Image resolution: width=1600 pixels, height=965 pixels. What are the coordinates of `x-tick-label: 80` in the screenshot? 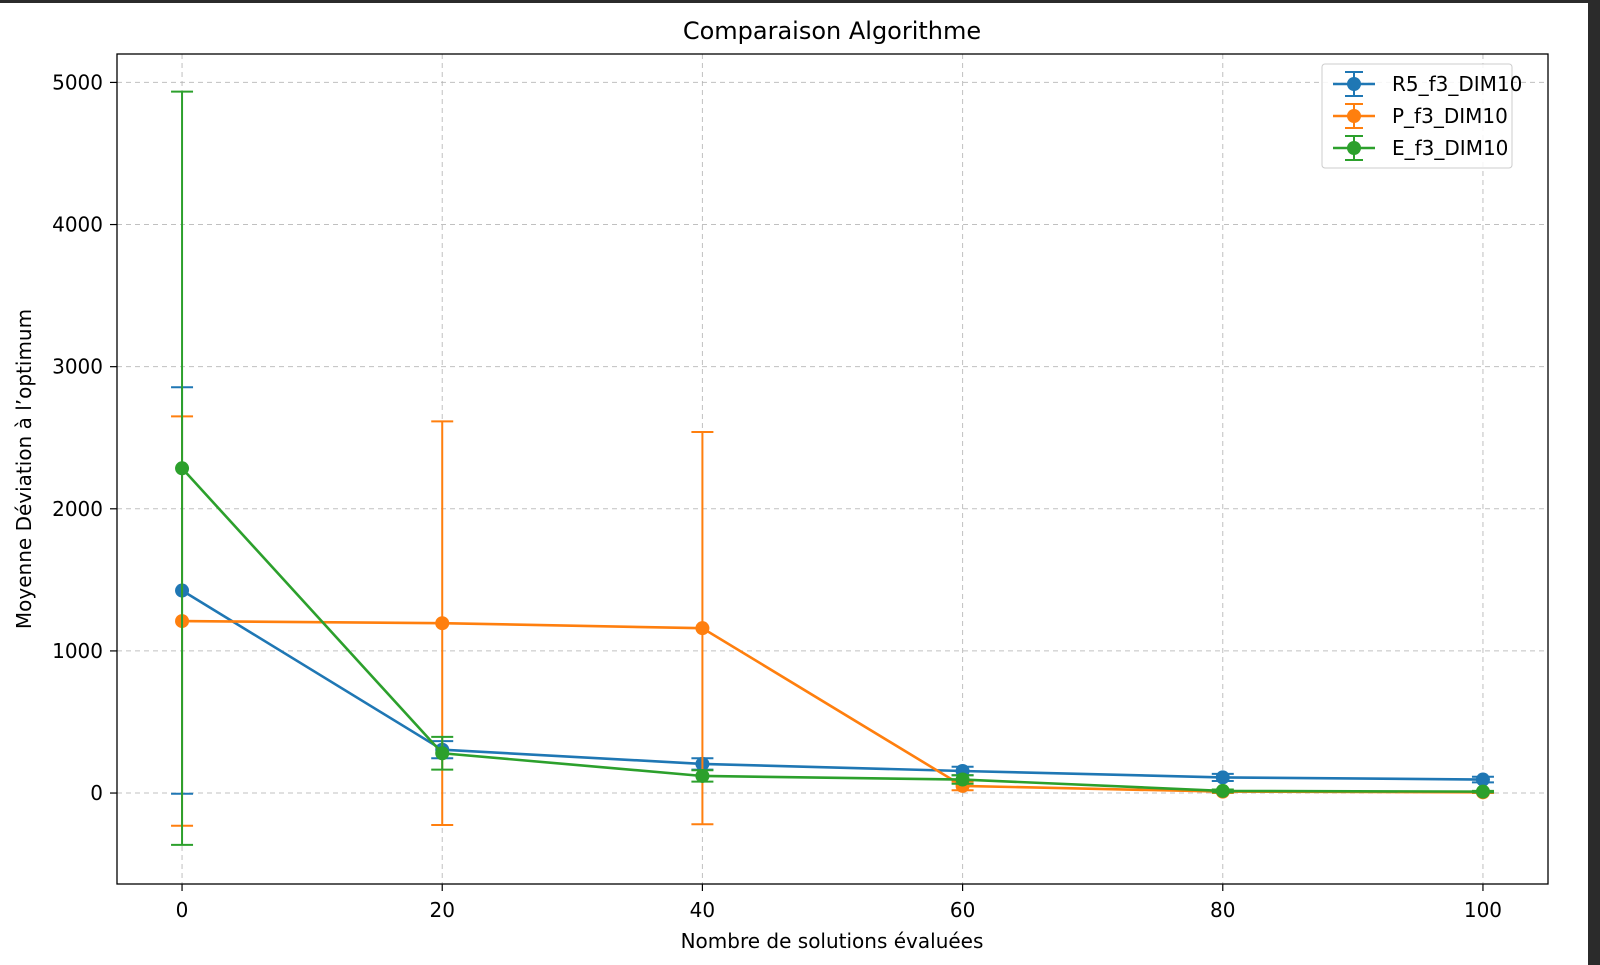 It's located at (1222, 910).